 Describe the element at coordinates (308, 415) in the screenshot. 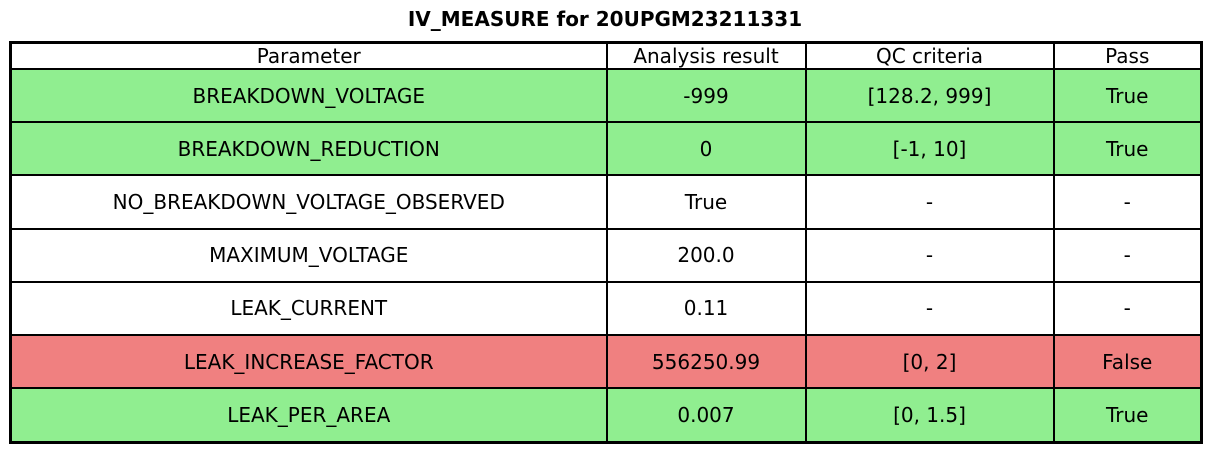

I see `cell-parameter: LEAK_PER_AREA` at that location.